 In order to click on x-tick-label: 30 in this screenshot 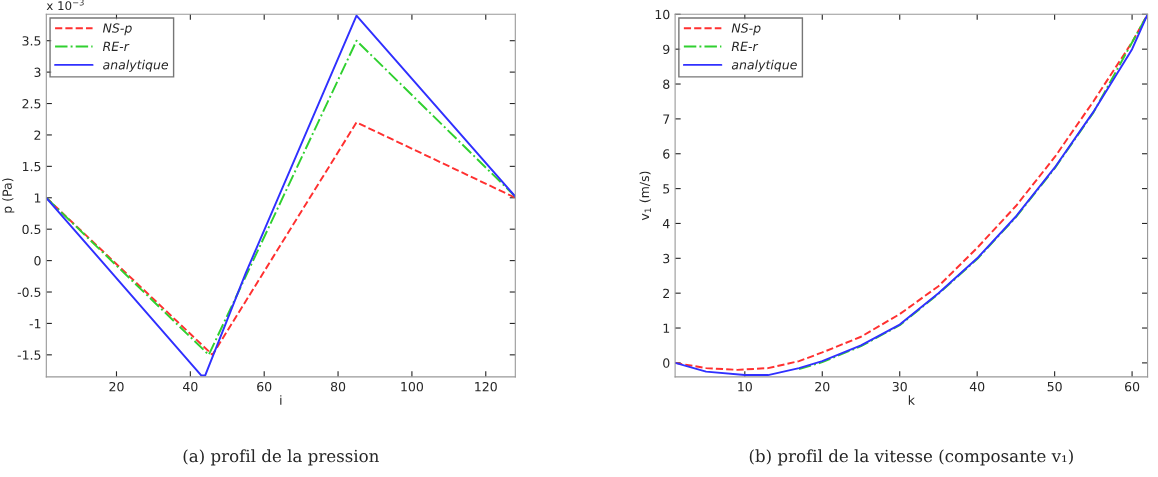, I will do `click(899, 386)`.